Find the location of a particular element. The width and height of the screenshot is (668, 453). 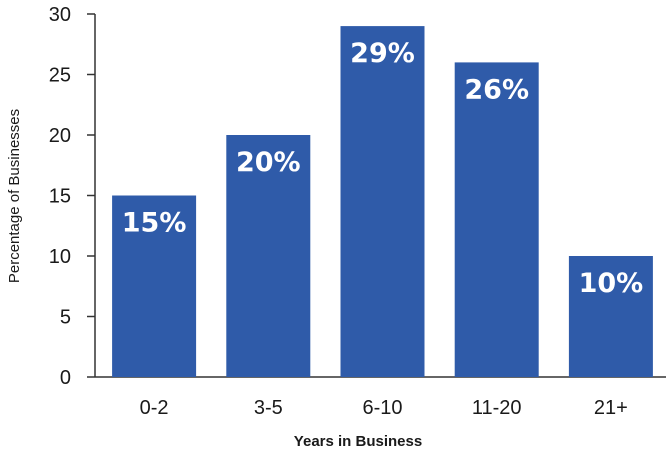

x-tick-label: 21+ is located at coordinates (611, 408).